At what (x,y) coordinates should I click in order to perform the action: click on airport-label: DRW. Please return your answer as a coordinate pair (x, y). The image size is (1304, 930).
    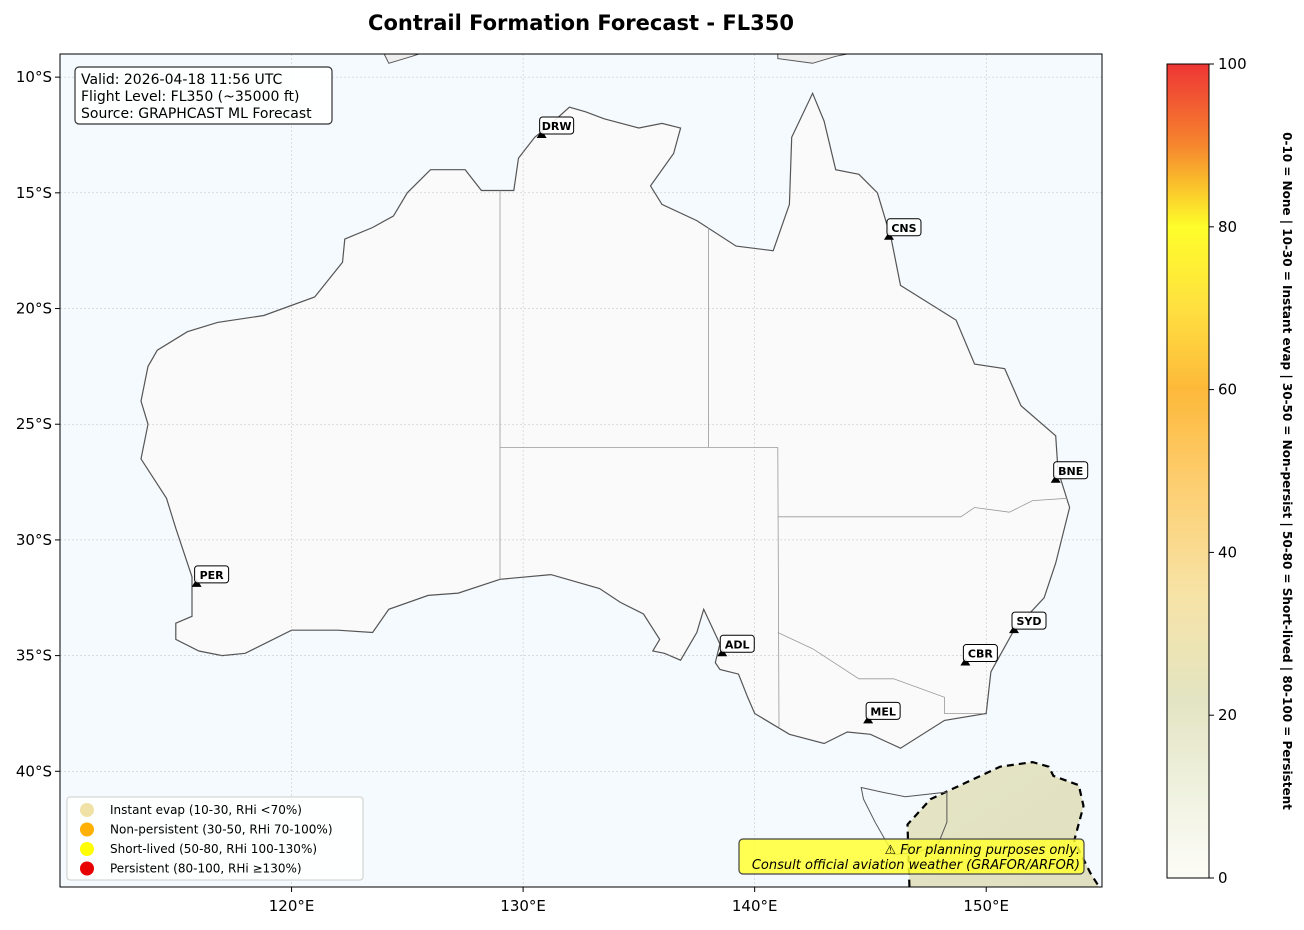
    Looking at the image, I should click on (557, 126).